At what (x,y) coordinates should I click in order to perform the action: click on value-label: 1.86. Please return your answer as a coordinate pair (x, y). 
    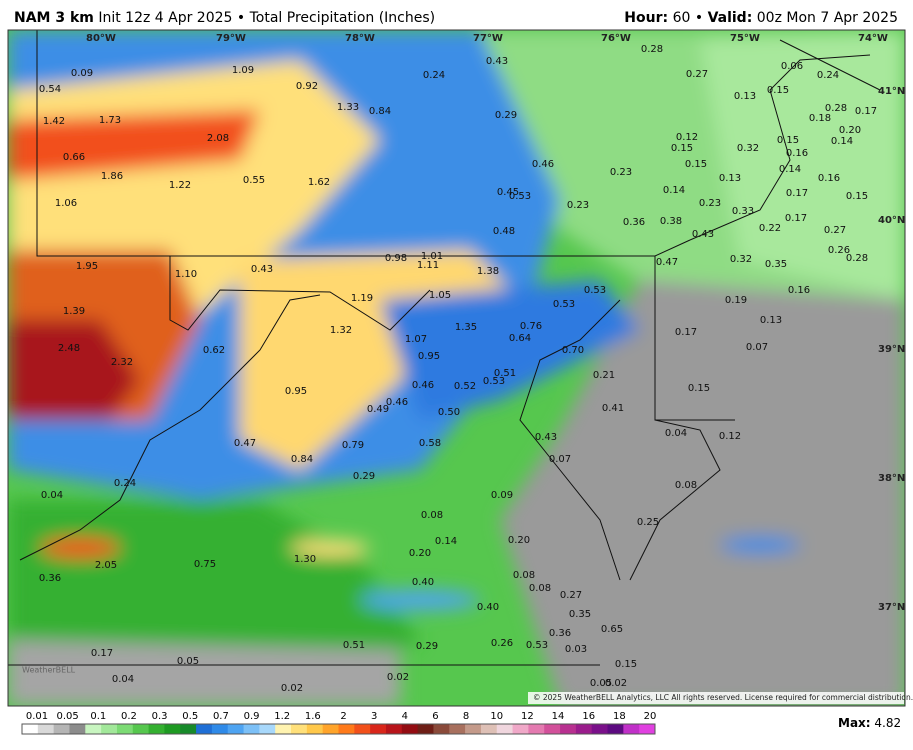
    Looking at the image, I should click on (112, 176).